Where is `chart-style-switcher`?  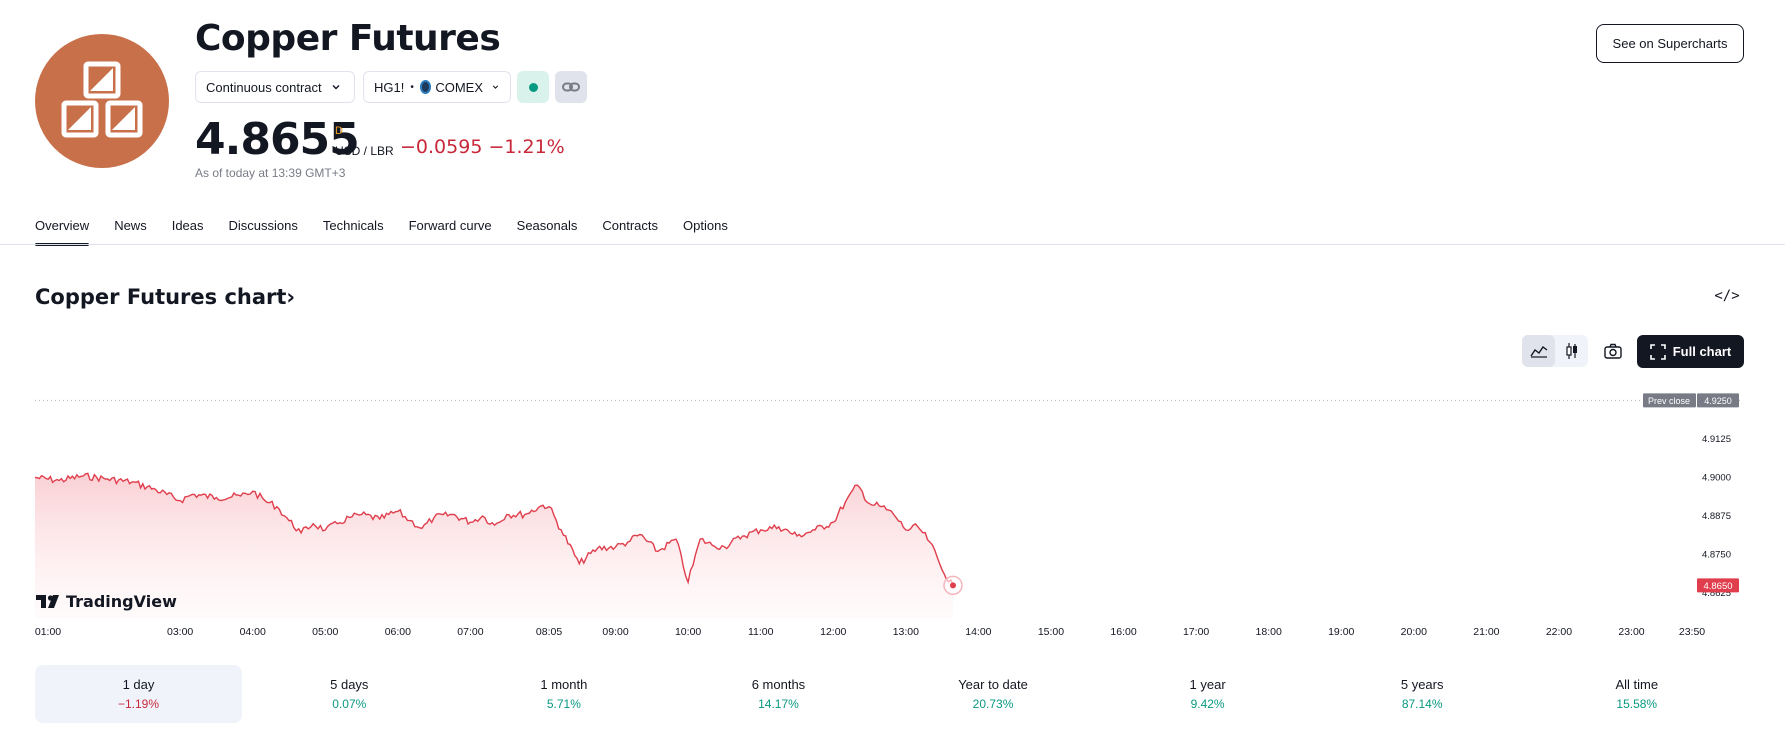
chart-style-switcher is located at coordinates (1555, 351).